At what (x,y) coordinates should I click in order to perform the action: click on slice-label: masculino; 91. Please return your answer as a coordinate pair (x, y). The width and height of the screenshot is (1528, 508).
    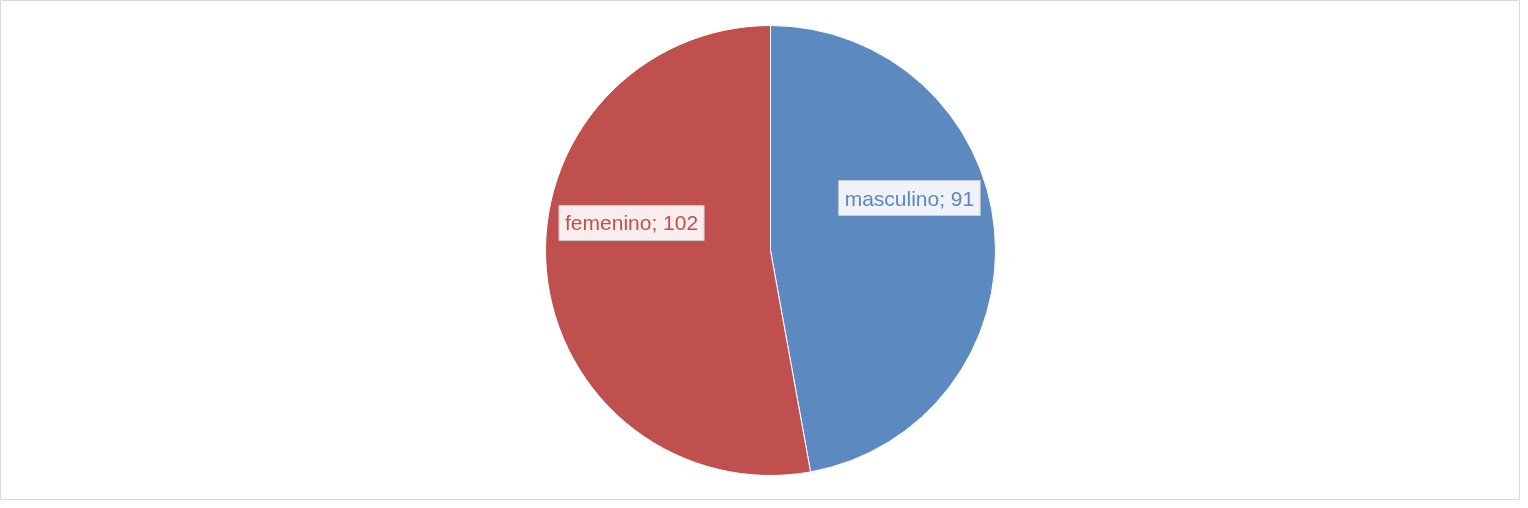
    Looking at the image, I should click on (909, 198).